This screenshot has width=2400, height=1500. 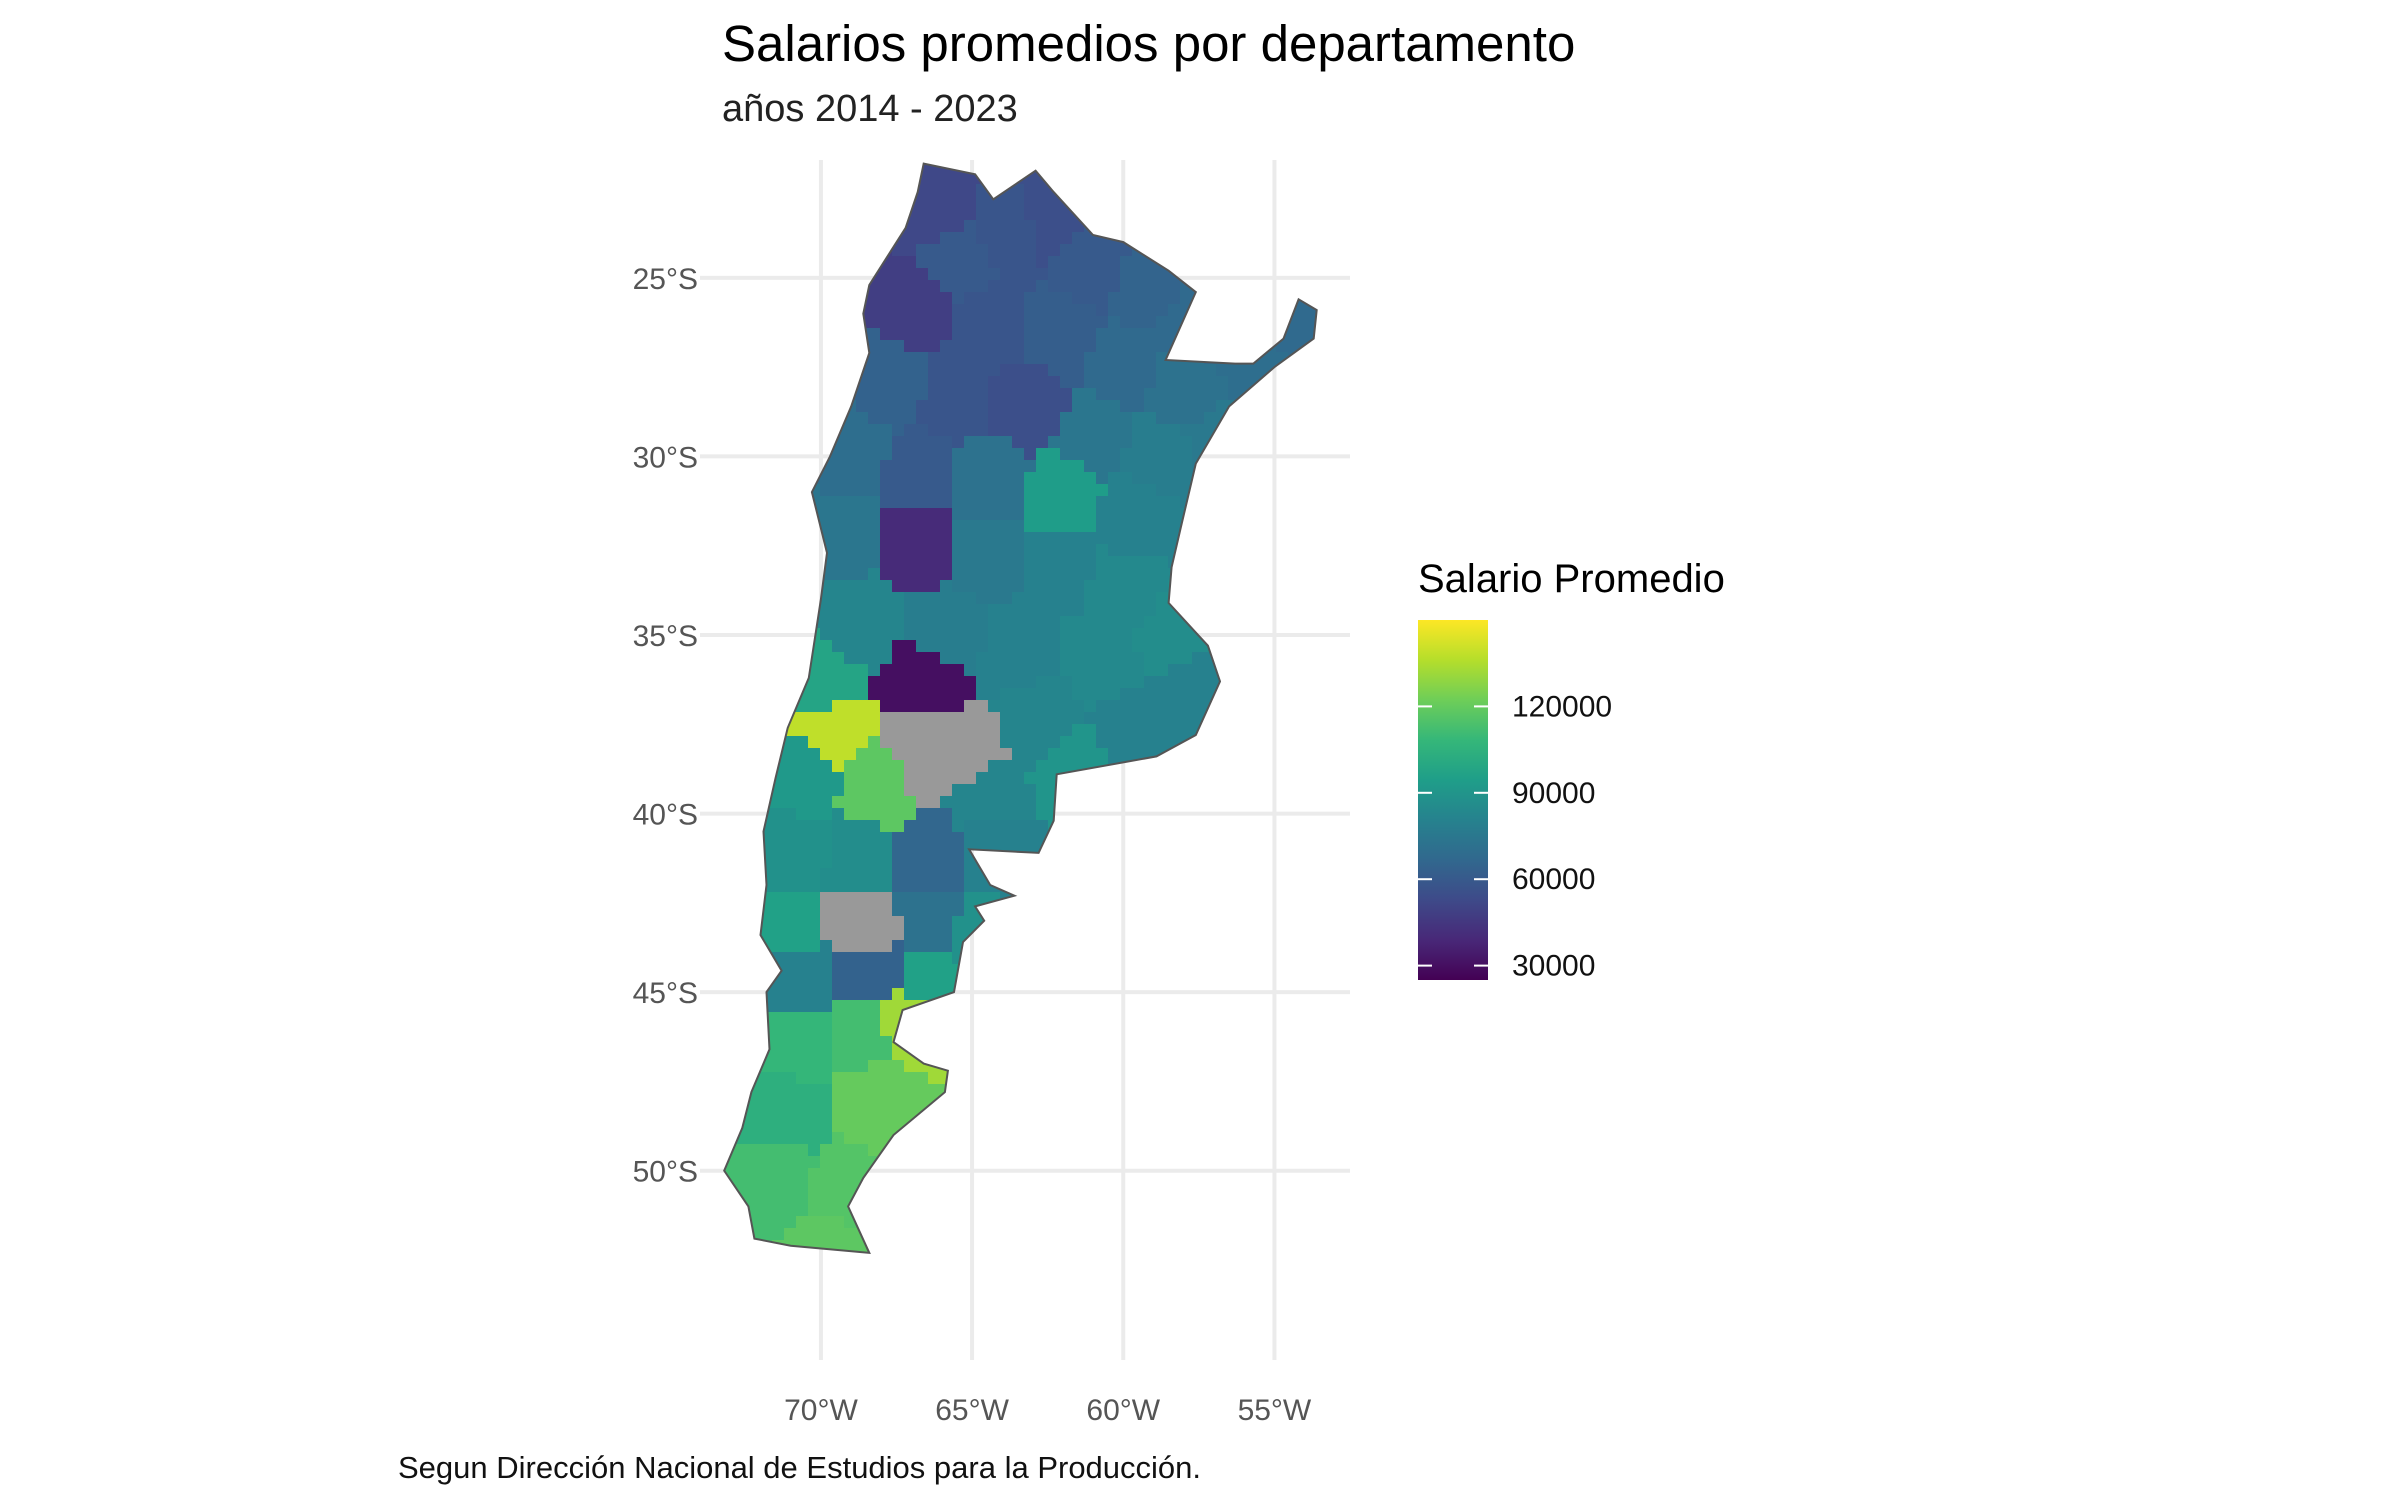 I want to click on y-tick-label: 40°S, so click(x=665, y=815).